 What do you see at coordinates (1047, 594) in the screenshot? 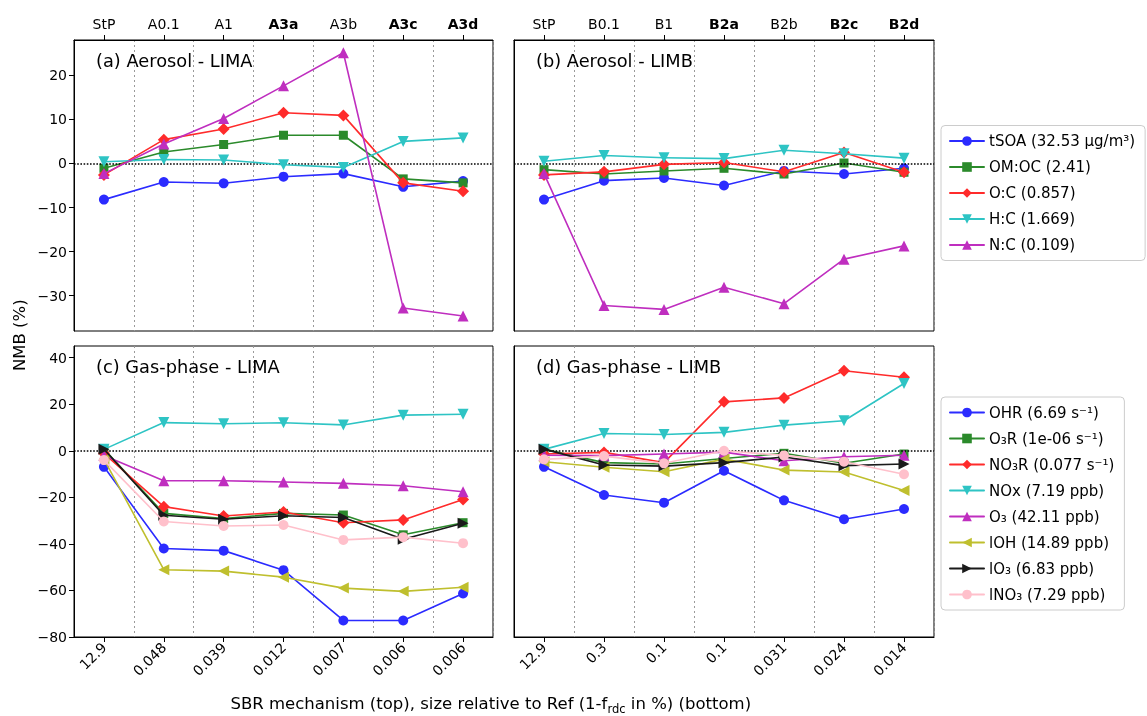
I see `legend-label: lNO₃ (7.29 ppb)` at bounding box center [1047, 594].